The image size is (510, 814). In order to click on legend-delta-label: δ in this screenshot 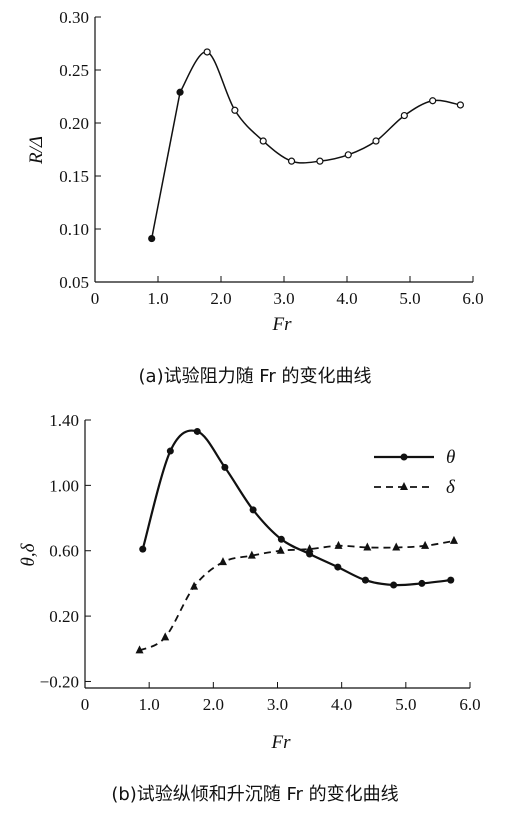, I will do `click(451, 487)`.